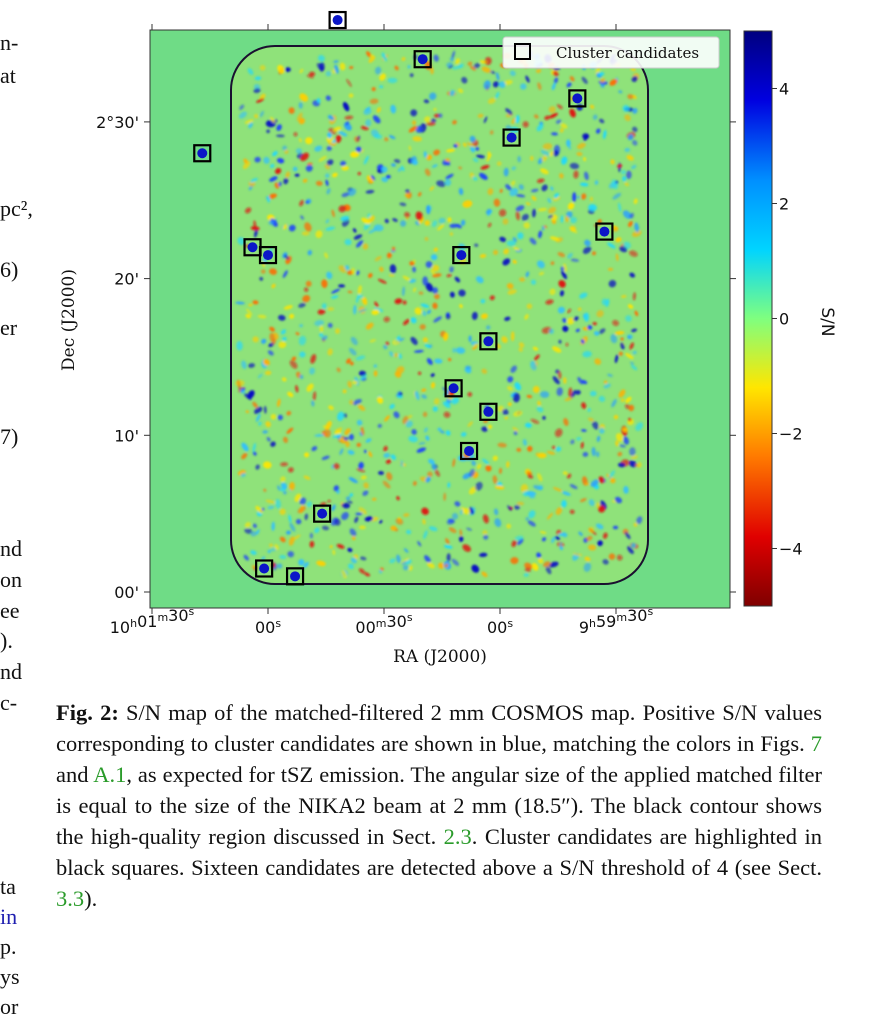 This screenshot has height=1025, width=882. Describe the element at coordinates (9, 42) in the screenshot. I see `left-text-fragment: n-` at that location.